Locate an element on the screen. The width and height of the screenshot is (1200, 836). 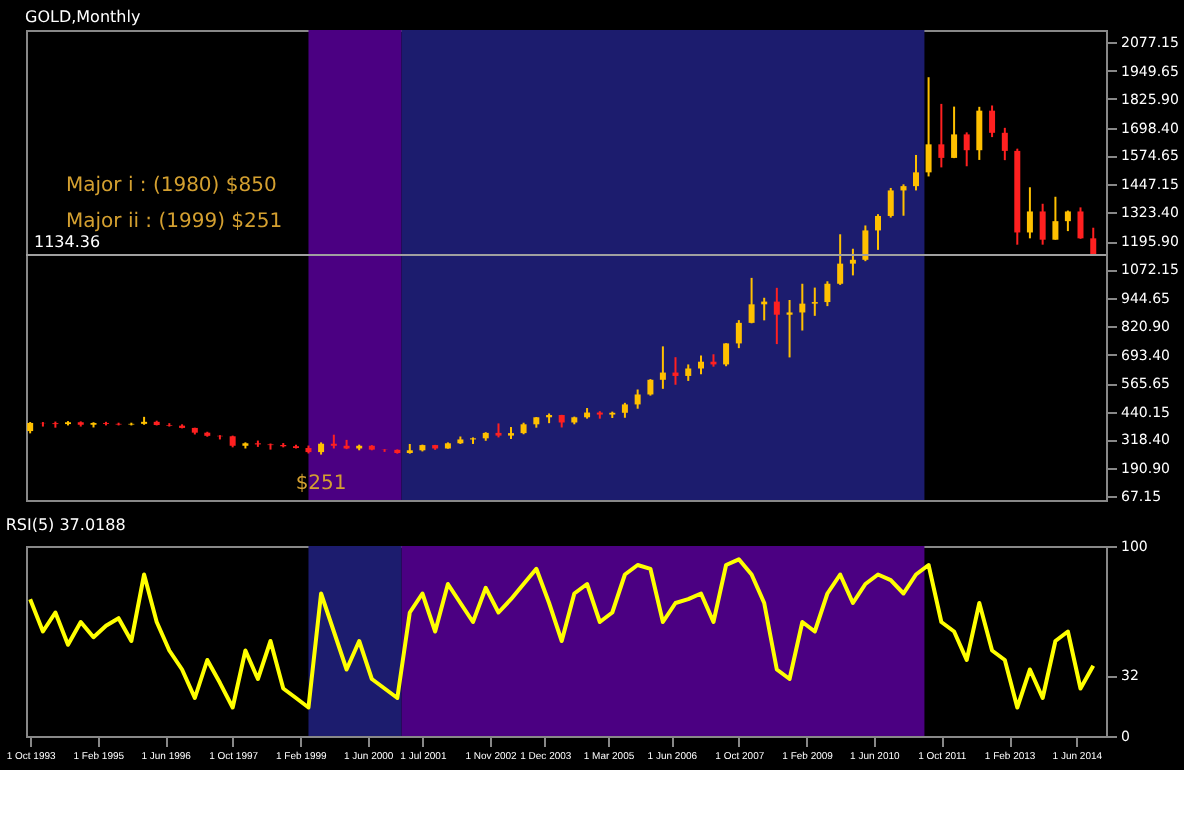
annotation: Major i : (1980) $850 is located at coordinates (171, 186).